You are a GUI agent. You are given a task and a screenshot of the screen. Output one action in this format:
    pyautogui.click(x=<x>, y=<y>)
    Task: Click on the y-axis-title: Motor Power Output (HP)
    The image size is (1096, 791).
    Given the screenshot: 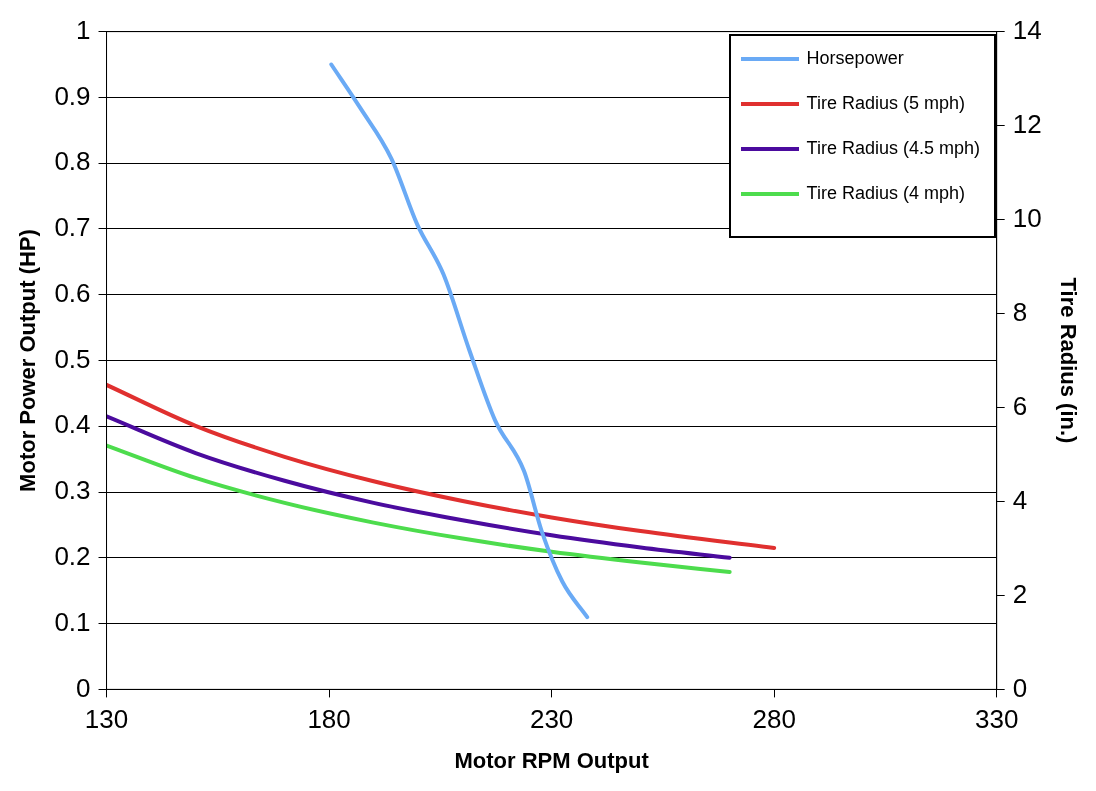 What is the action you would take?
    pyautogui.click(x=28, y=360)
    